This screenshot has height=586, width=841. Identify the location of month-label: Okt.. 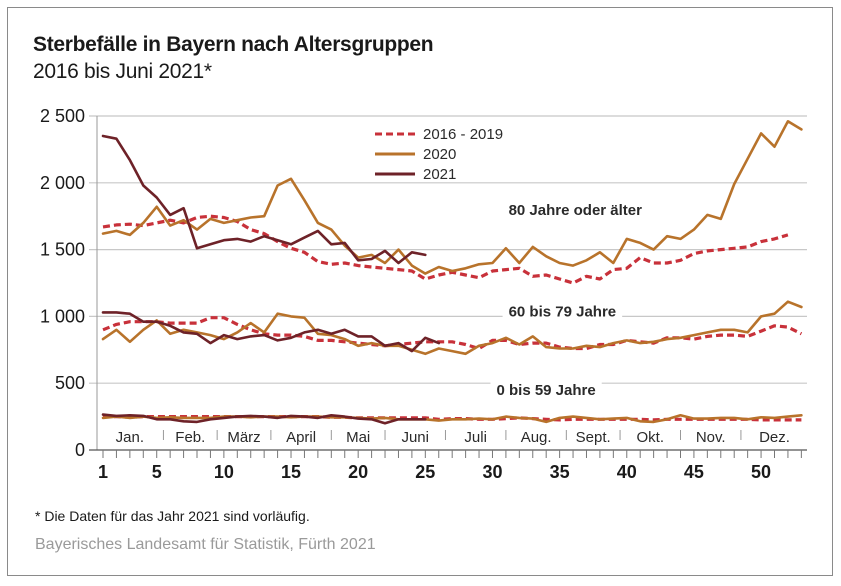
(651, 437).